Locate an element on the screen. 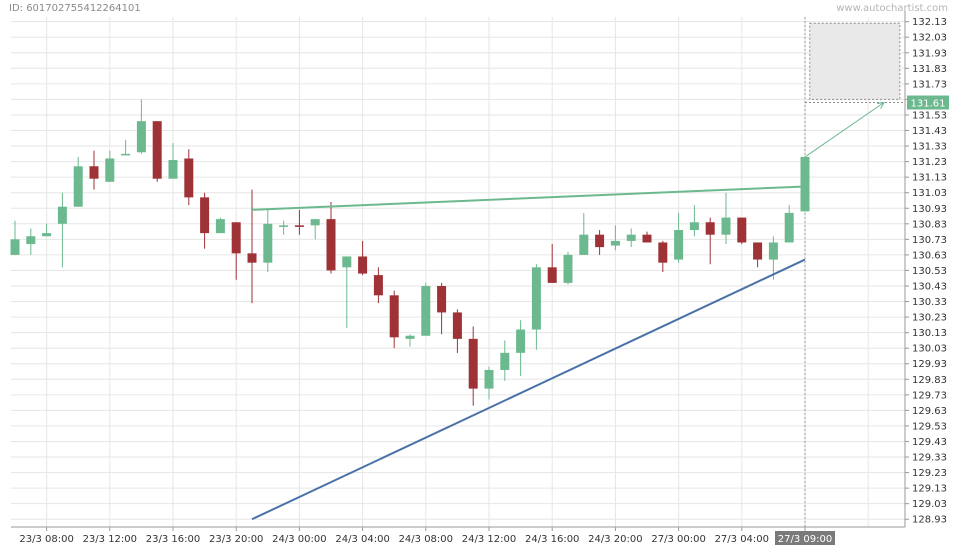  x-tick-label: 23/3 12:00 is located at coordinates (110, 539).